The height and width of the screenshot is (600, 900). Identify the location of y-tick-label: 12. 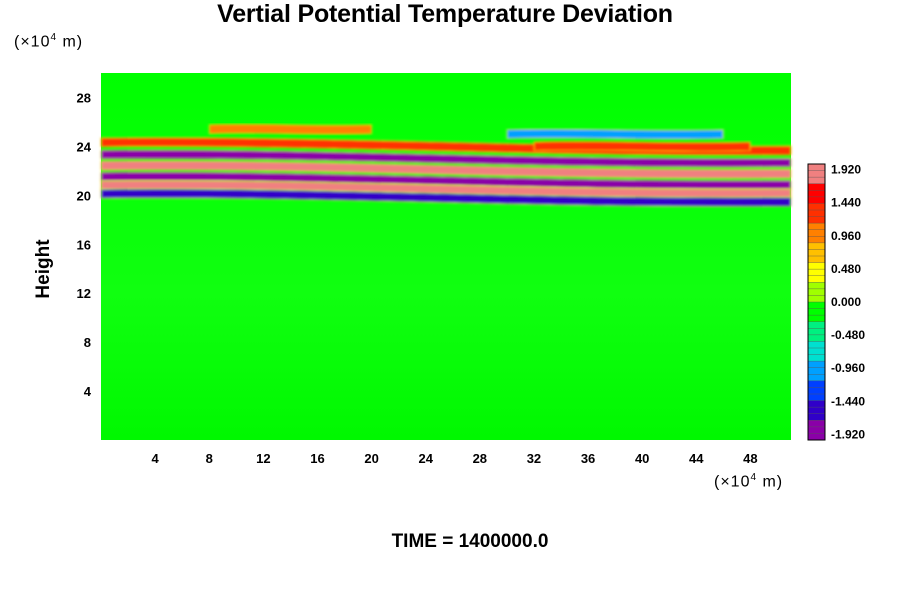
(84, 293).